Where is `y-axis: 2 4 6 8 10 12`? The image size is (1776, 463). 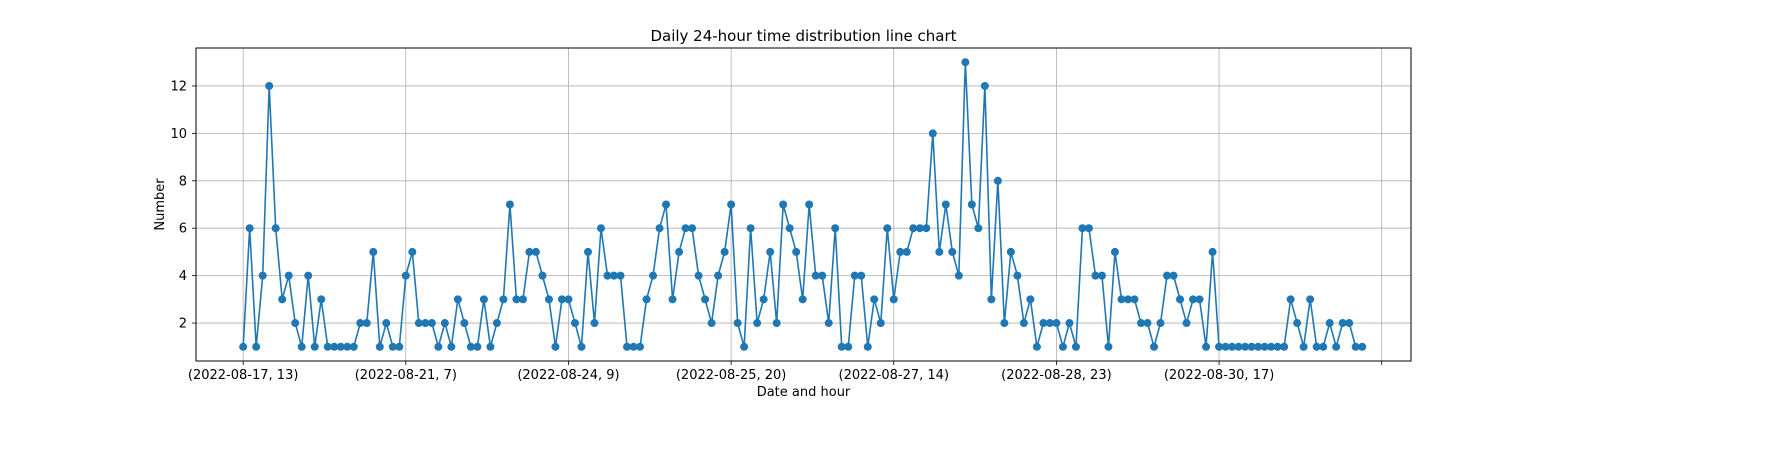
y-axis: 2 4 6 8 10 12 is located at coordinates (183, 205).